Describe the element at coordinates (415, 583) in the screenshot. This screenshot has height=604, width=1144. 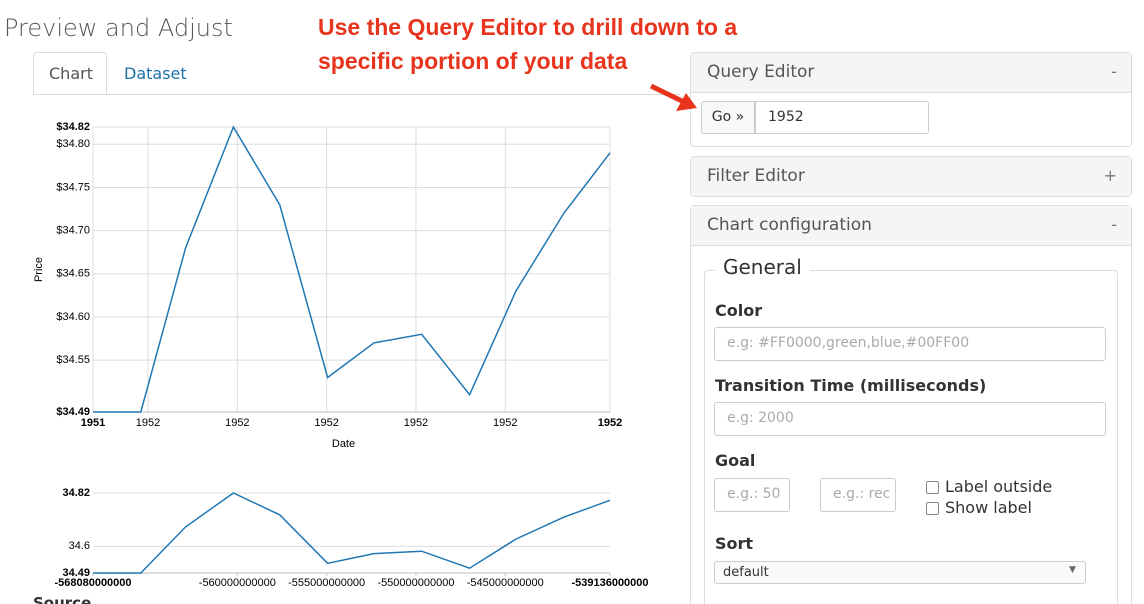
I see `x-tick-label: -550000000000` at that location.